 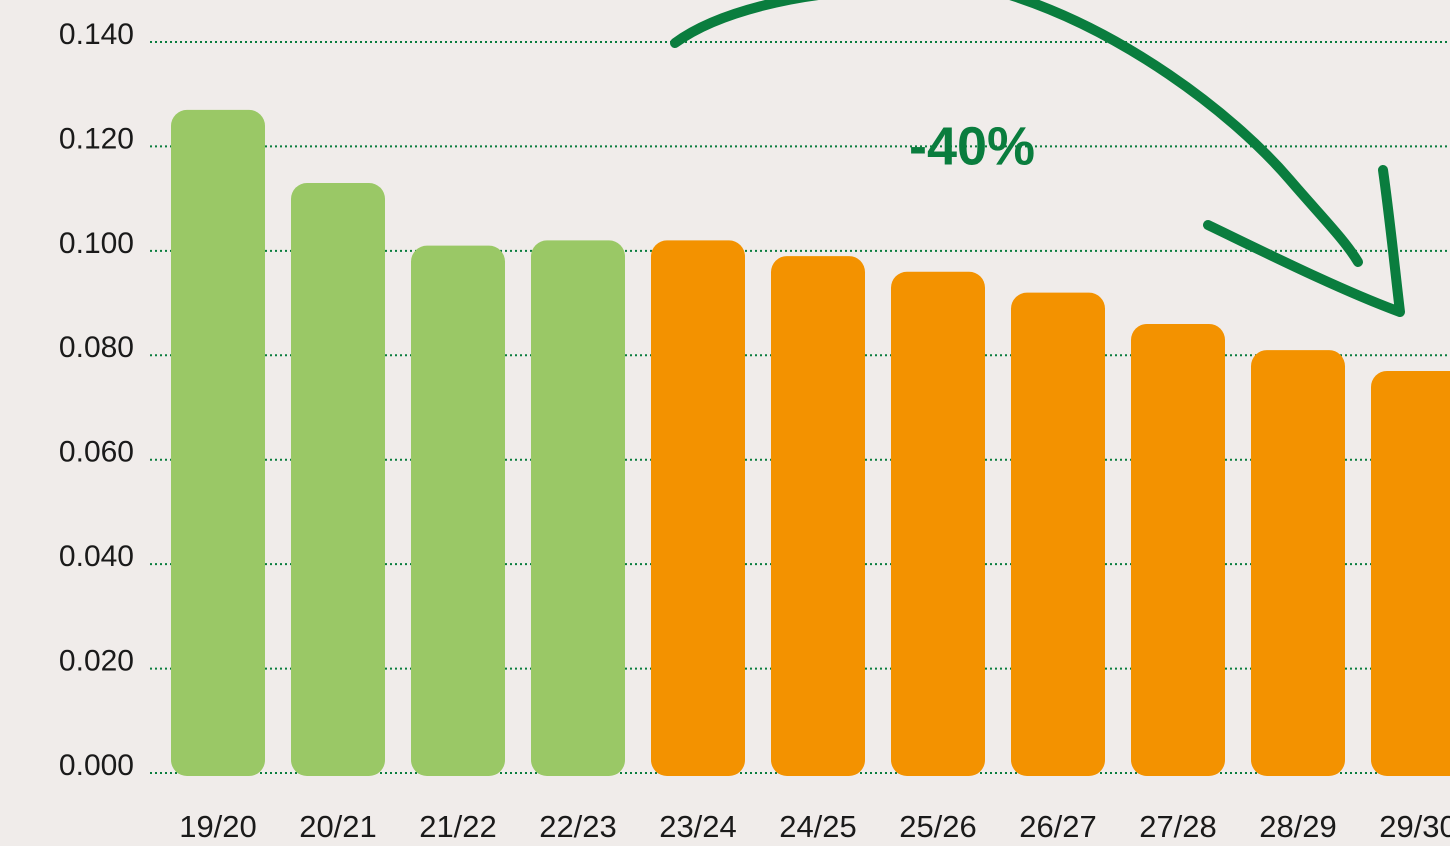 I want to click on x-tick-label: 26/27, so click(x=1058, y=826).